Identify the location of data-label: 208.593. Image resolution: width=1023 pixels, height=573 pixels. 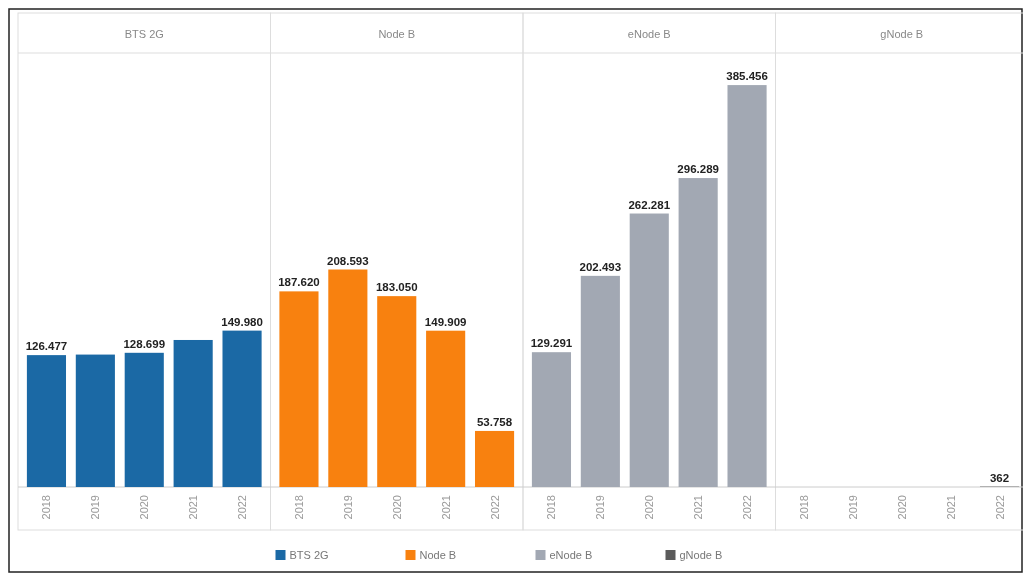
(348, 260).